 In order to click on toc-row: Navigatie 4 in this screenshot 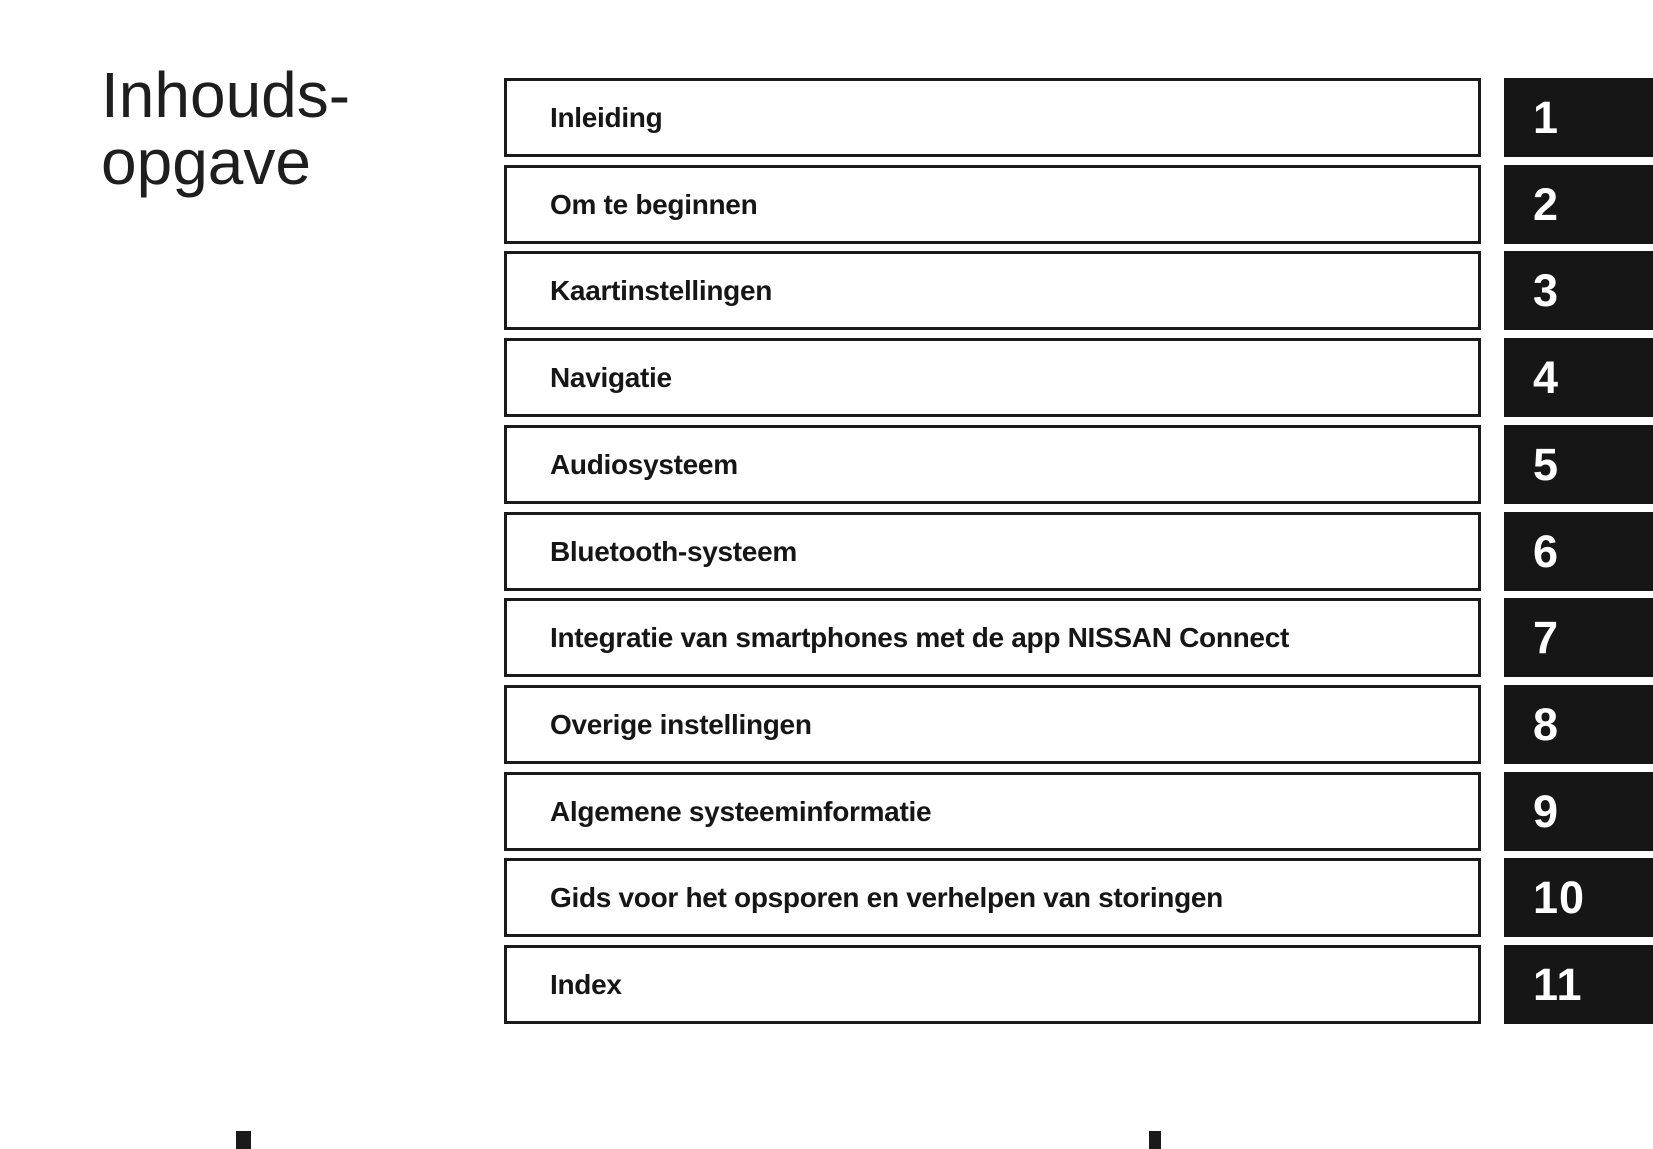, I will do `click(1078, 377)`.